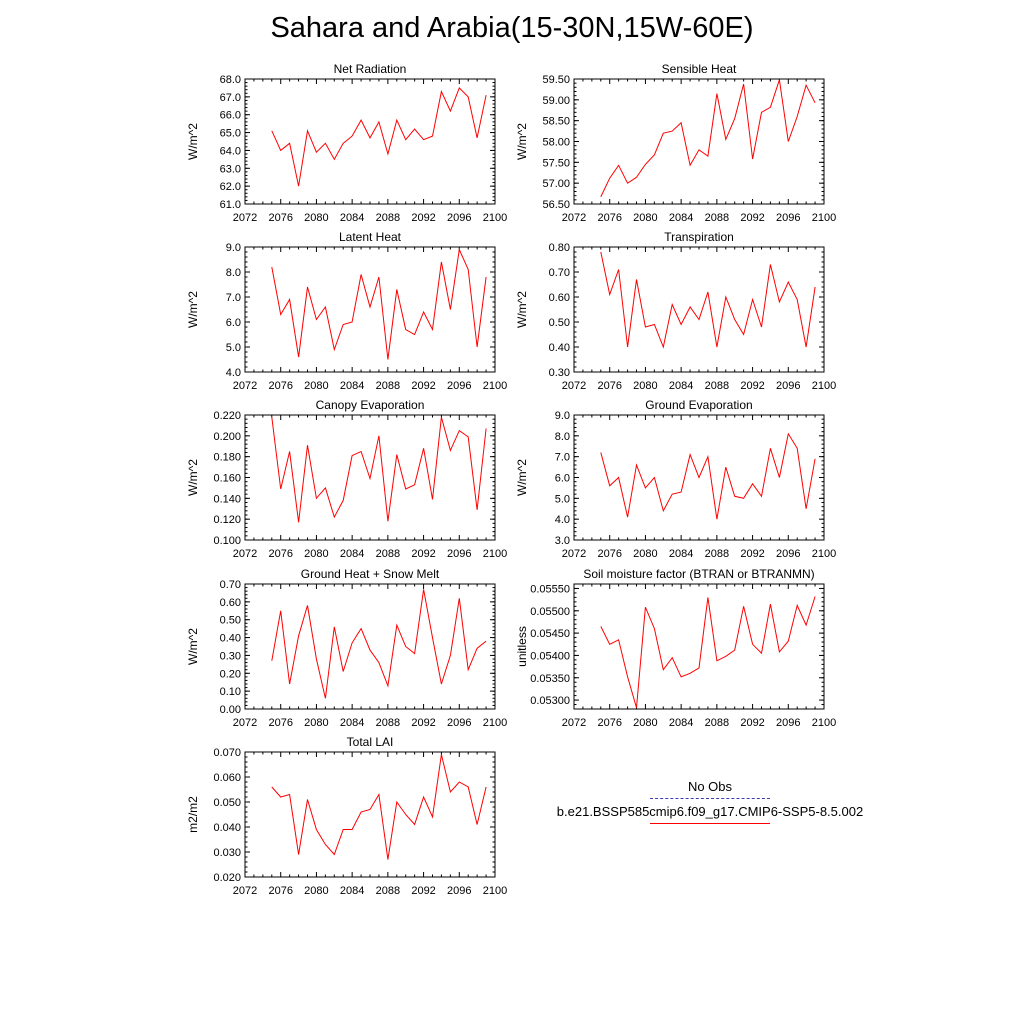 This screenshot has width=1024, height=1024. What do you see at coordinates (556, 184) in the screenshot?
I see `y-tick-label: 57.00` at bounding box center [556, 184].